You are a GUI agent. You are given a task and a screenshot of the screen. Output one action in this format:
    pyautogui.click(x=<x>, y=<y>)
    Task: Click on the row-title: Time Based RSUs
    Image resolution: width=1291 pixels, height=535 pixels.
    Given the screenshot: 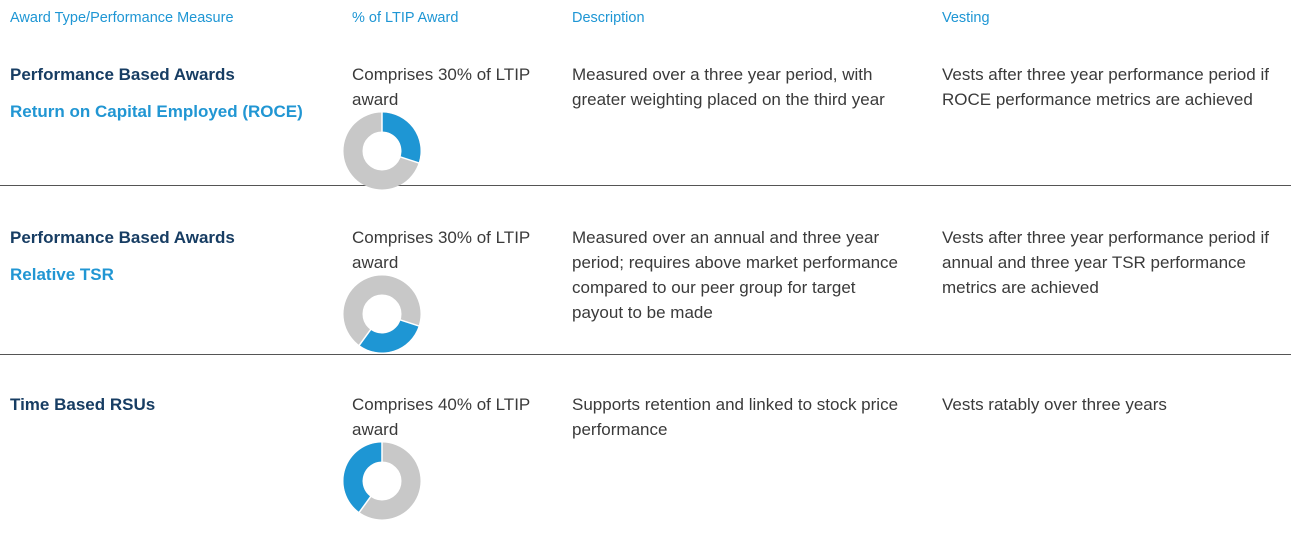 What is the action you would take?
    pyautogui.click(x=83, y=404)
    